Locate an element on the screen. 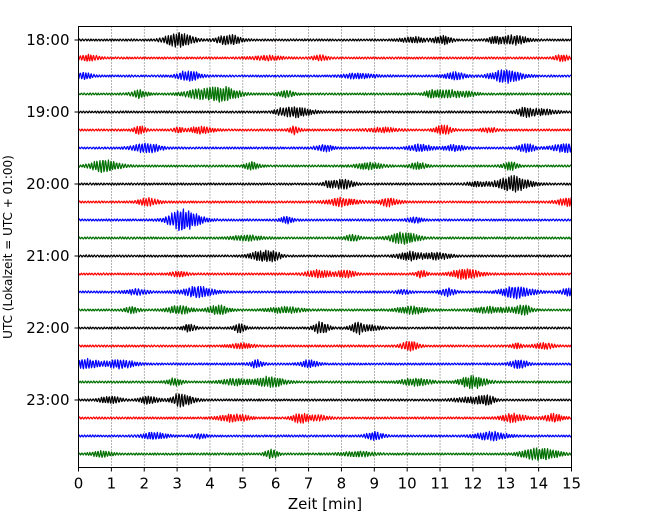 The height and width of the screenshot is (524, 650). x-tick-label: 10 is located at coordinates (407, 484).